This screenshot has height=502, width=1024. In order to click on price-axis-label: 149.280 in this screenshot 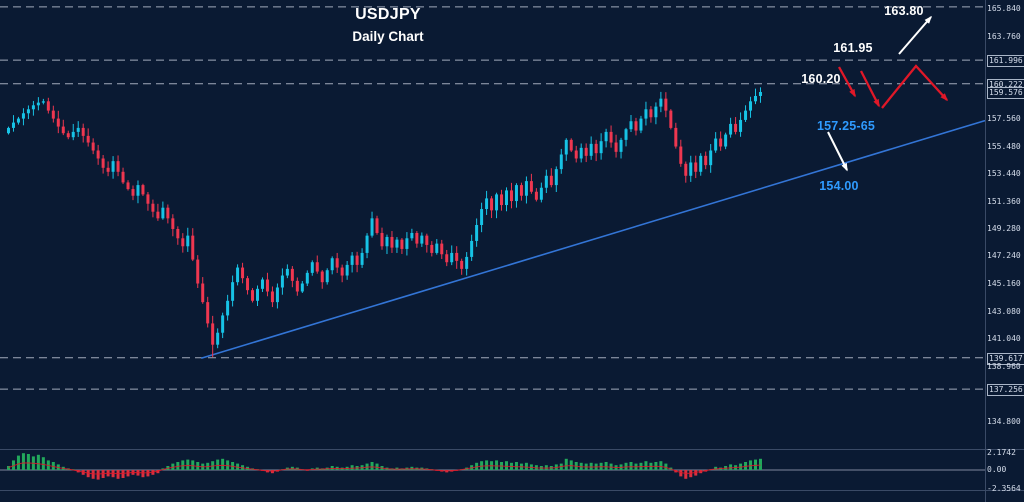, I will do `click(1004, 229)`.